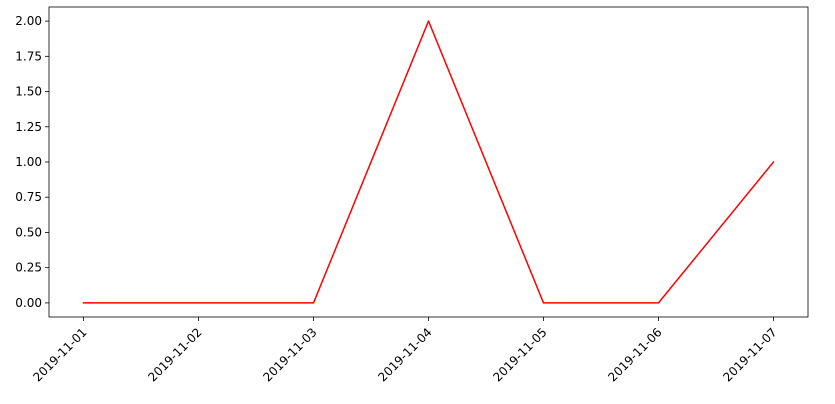 This screenshot has width=835, height=404. Describe the element at coordinates (28, 92) in the screenshot. I see `y-tick-label: 1.50` at that location.